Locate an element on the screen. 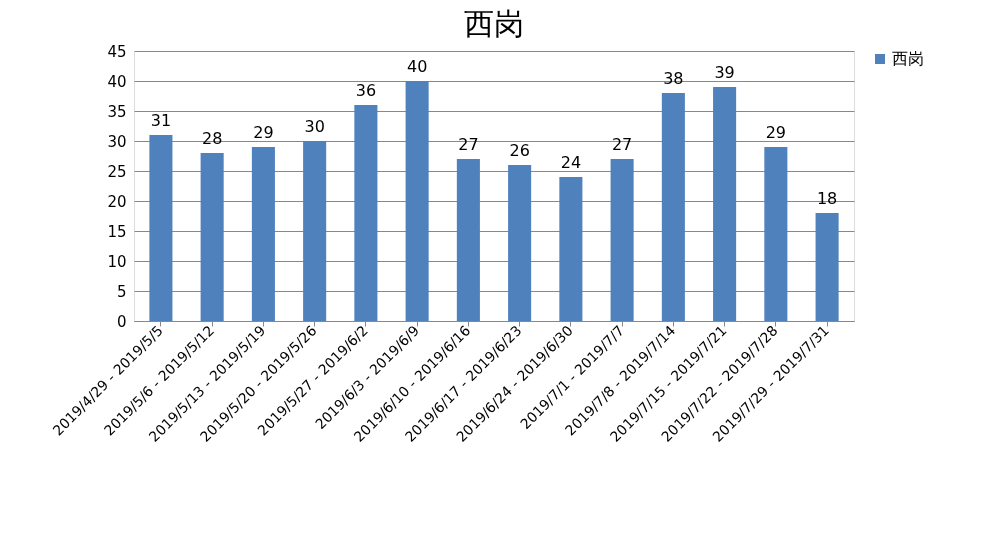 This screenshot has width=1002, height=553. y-tick-label: 40 is located at coordinates (117, 81).